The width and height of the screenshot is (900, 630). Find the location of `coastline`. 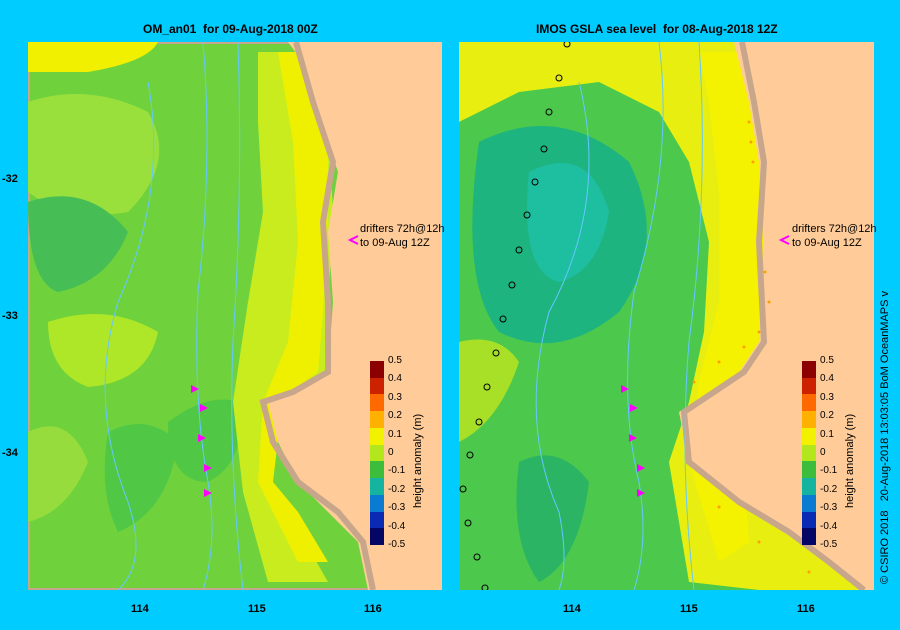

coastline is located at coordinates (317, 316).